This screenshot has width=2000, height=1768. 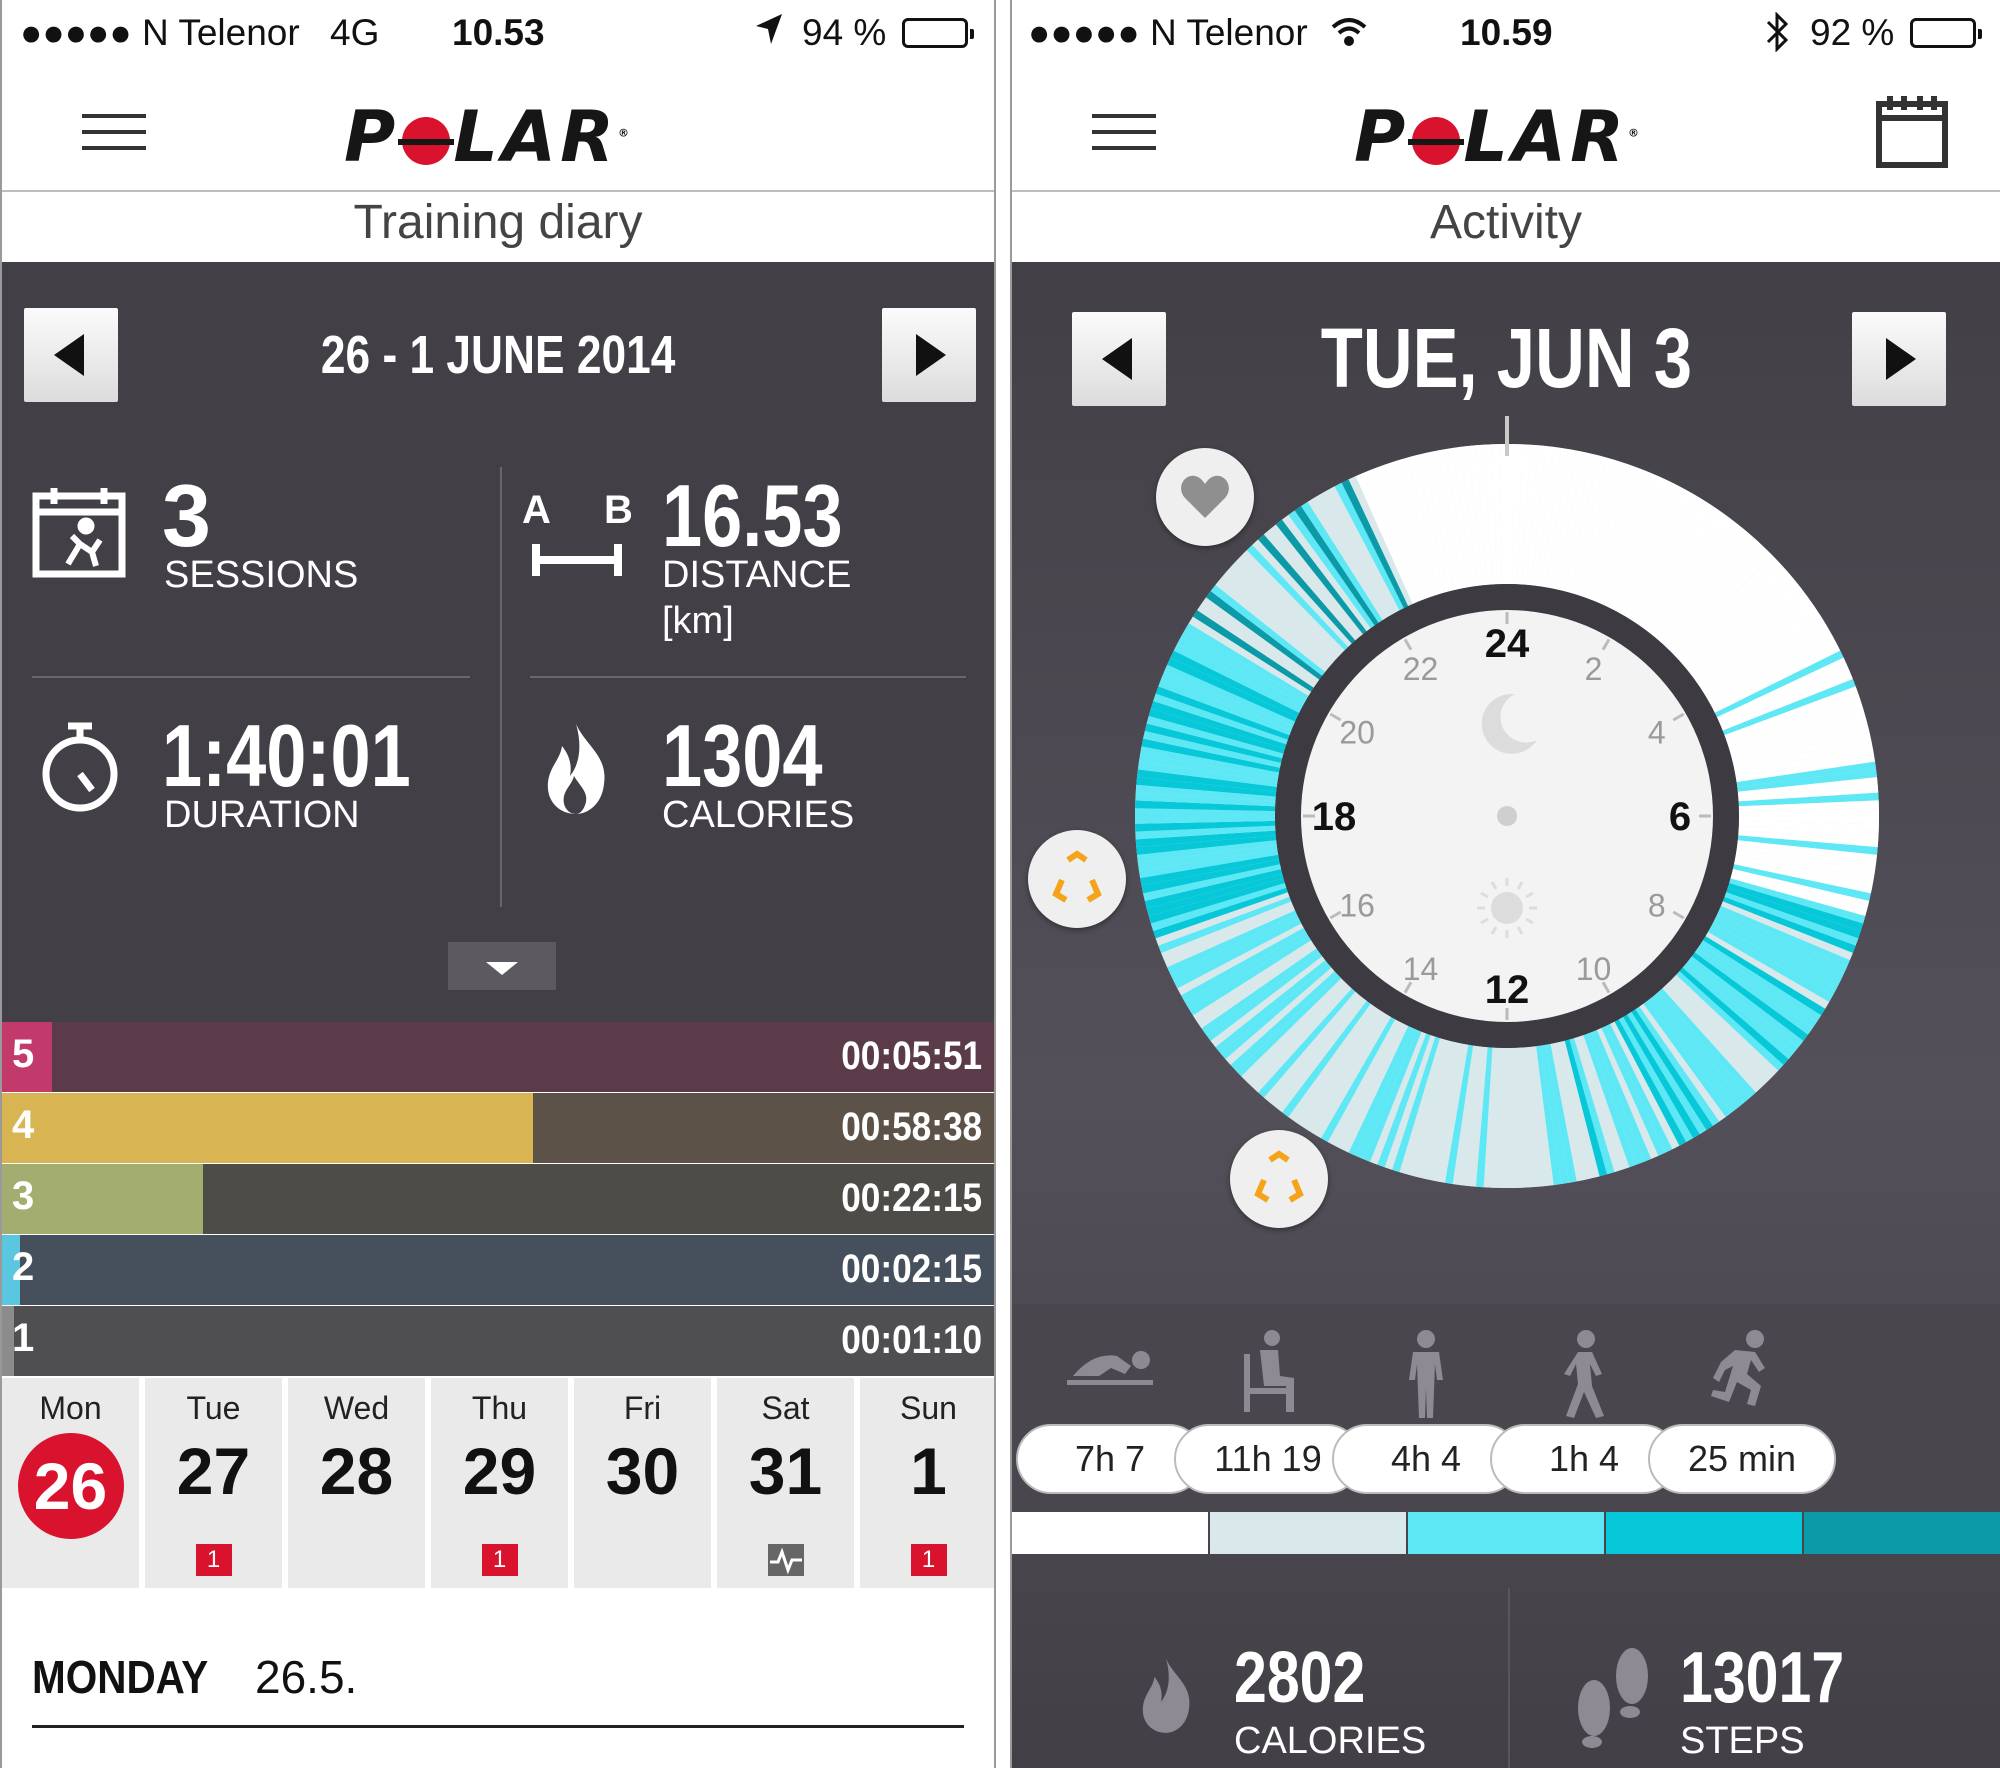 I want to click on calendar-icon, so click(x=1912, y=133).